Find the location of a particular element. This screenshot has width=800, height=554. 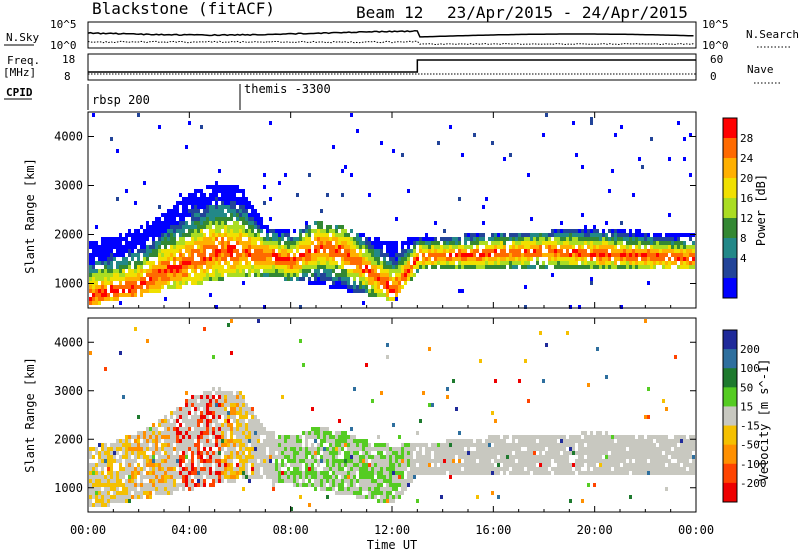

power-colorbar-label: Power [dB] is located at coordinates (761, 210).